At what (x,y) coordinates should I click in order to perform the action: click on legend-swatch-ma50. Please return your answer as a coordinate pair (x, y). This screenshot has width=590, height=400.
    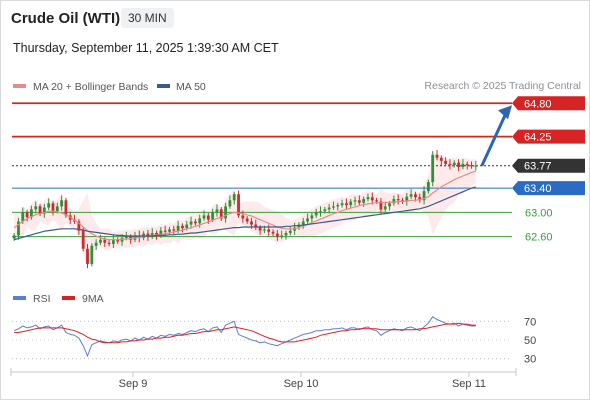
    Looking at the image, I should click on (163, 86).